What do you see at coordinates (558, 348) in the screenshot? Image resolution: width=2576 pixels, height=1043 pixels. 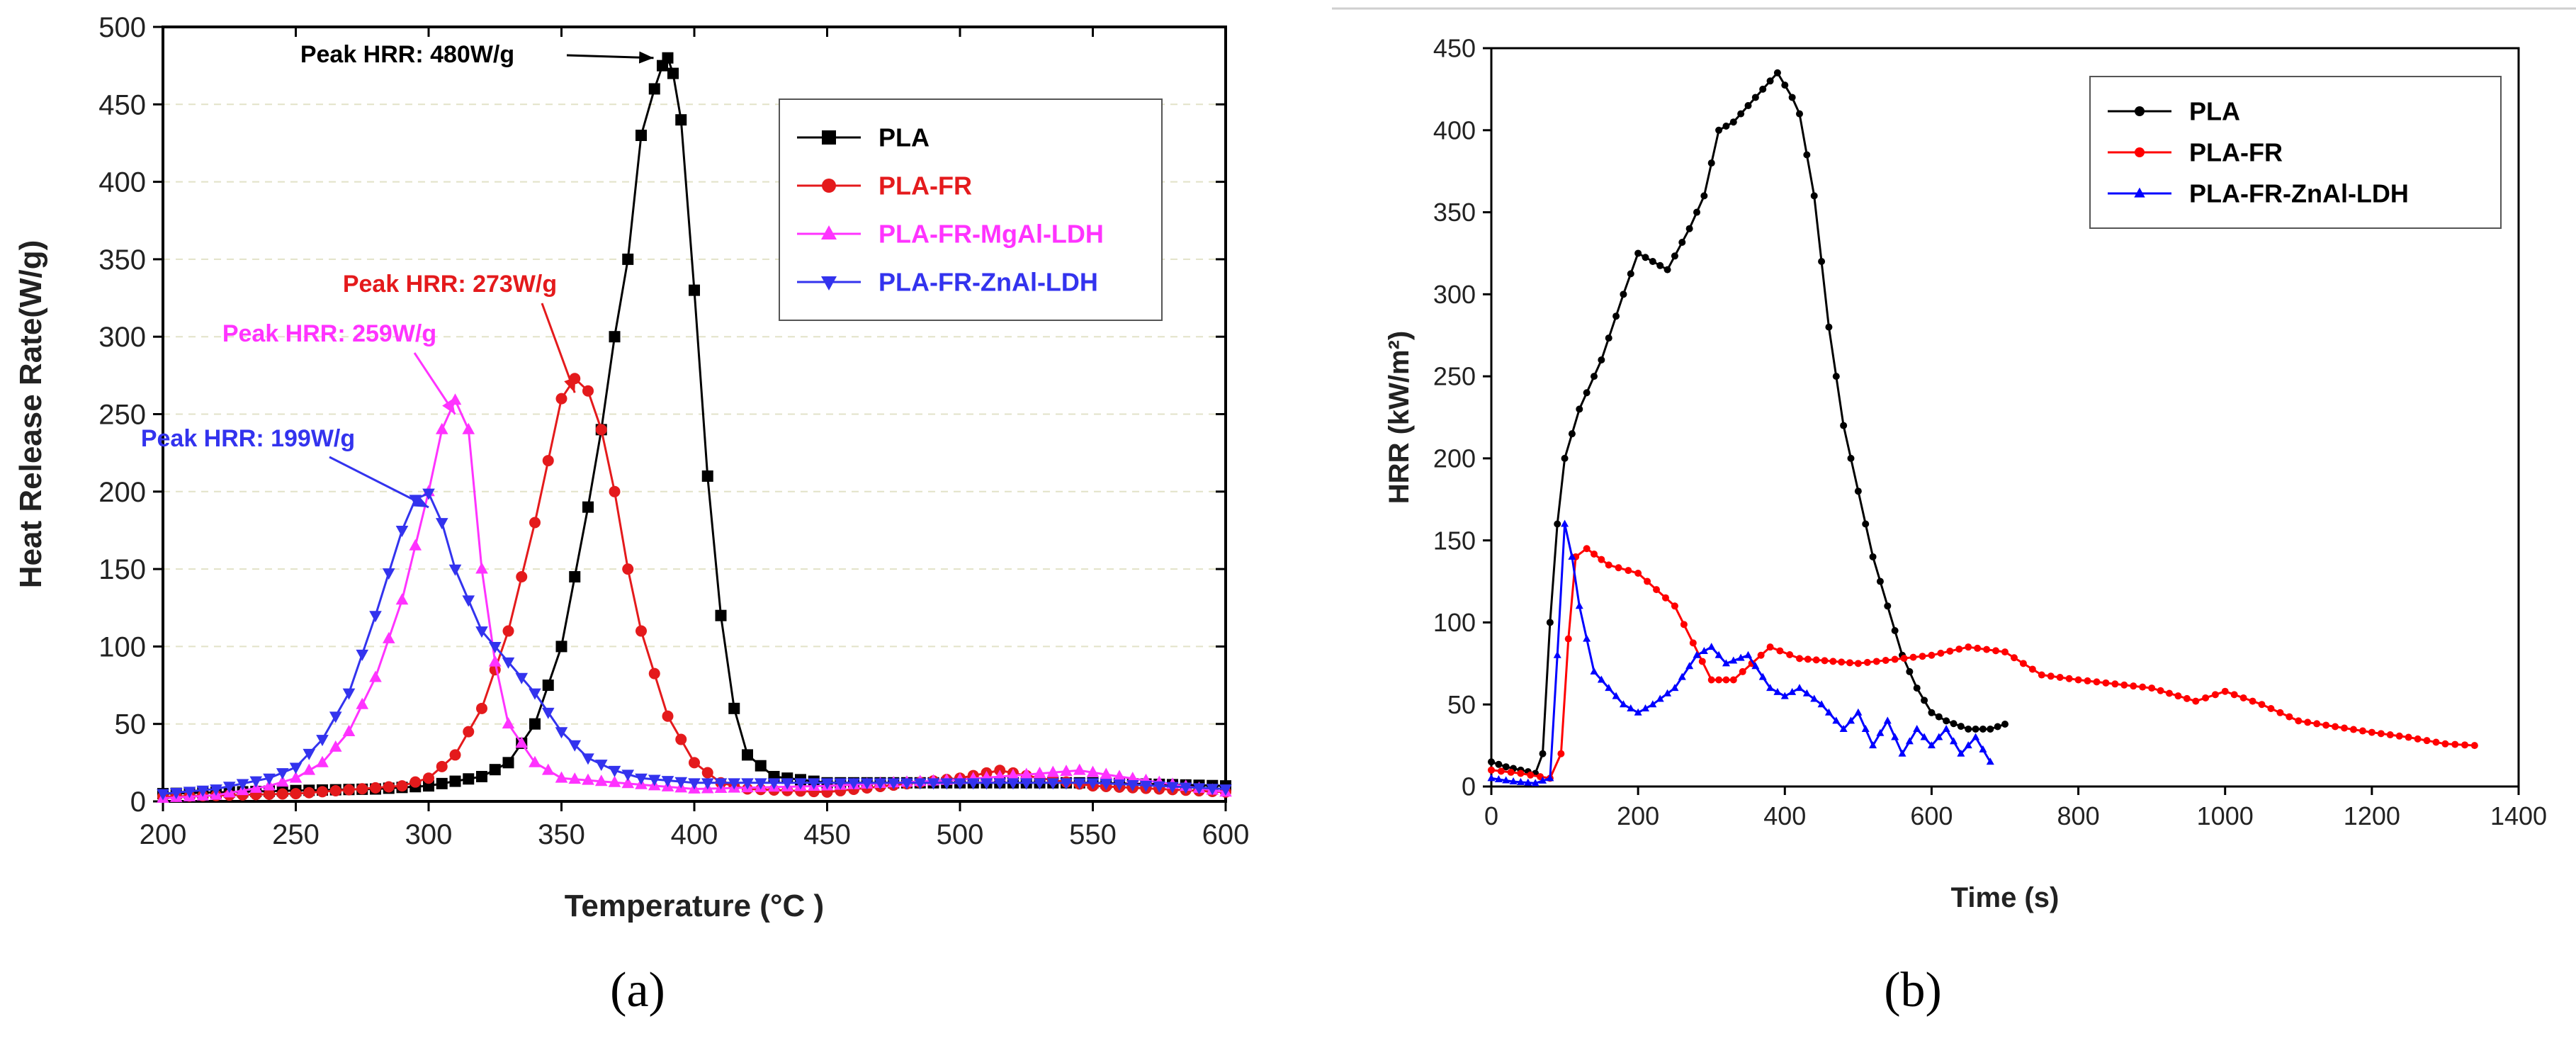 I see `annotation-arrow-line` at bounding box center [558, 348].